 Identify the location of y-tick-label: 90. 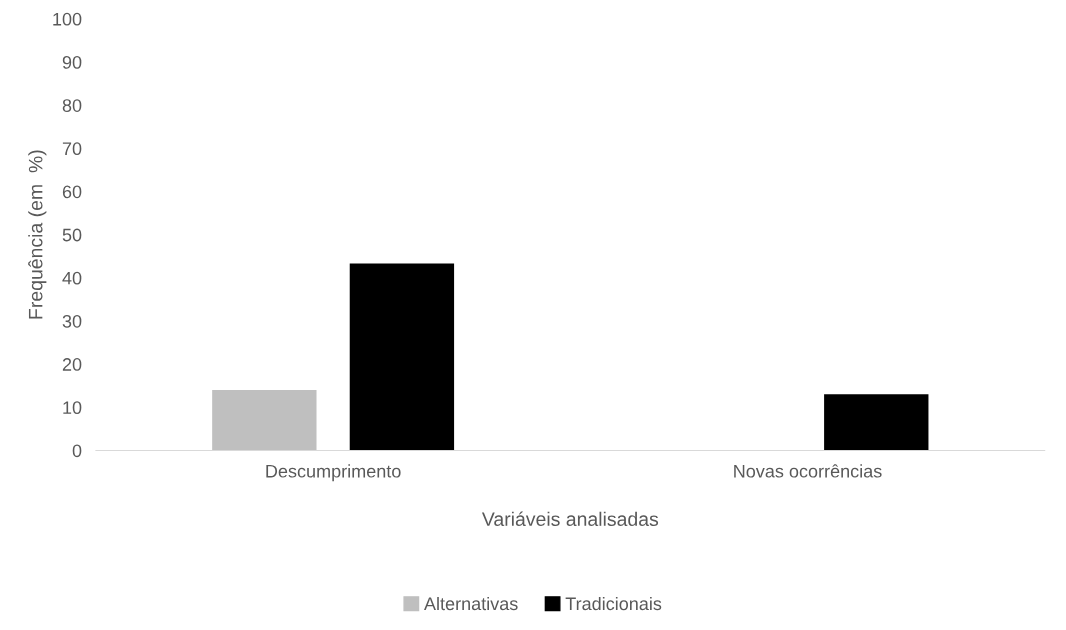
(72, 62).